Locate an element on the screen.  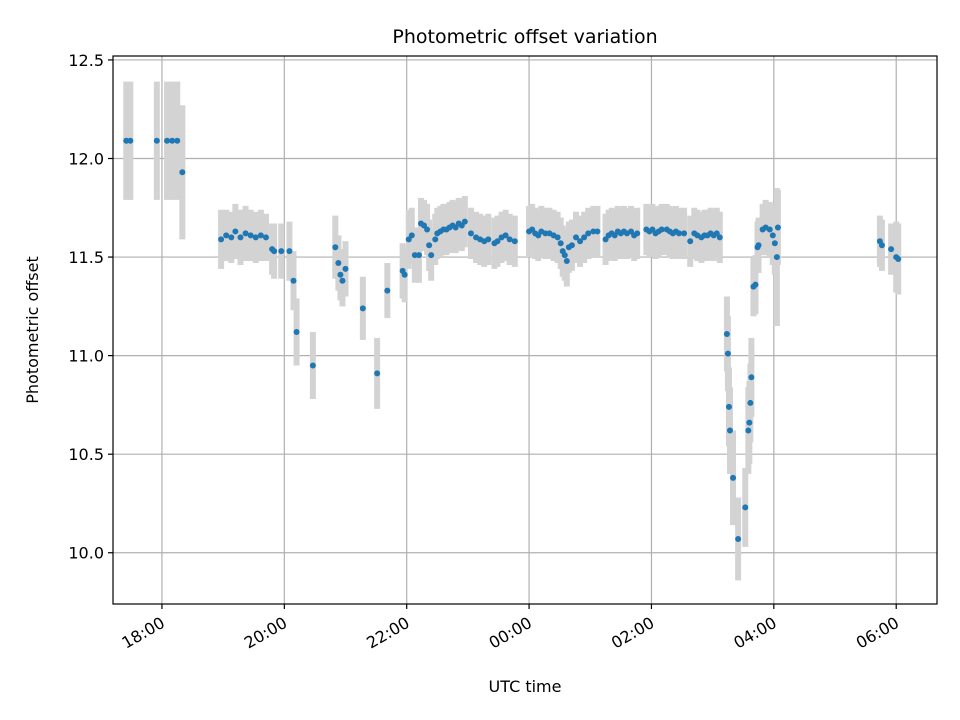
y-tick-label: 11.0 is located at coordinates (86, 356).